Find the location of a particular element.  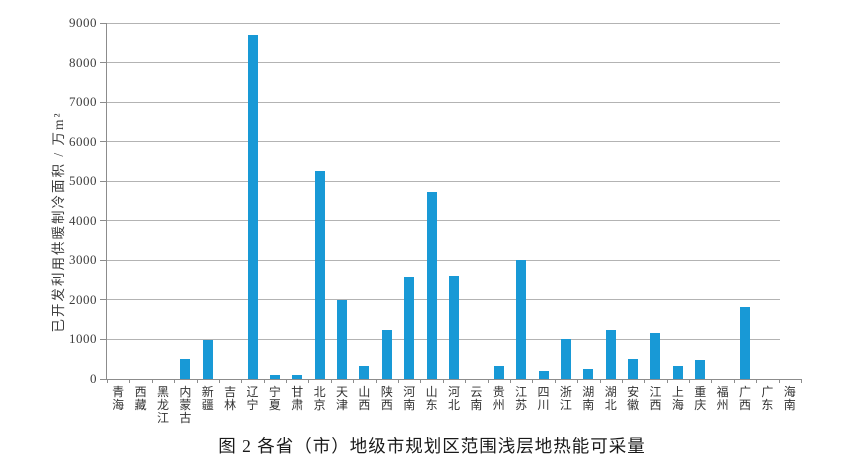

x-tick-label-char: 福 is located at coordinates (722, 392).